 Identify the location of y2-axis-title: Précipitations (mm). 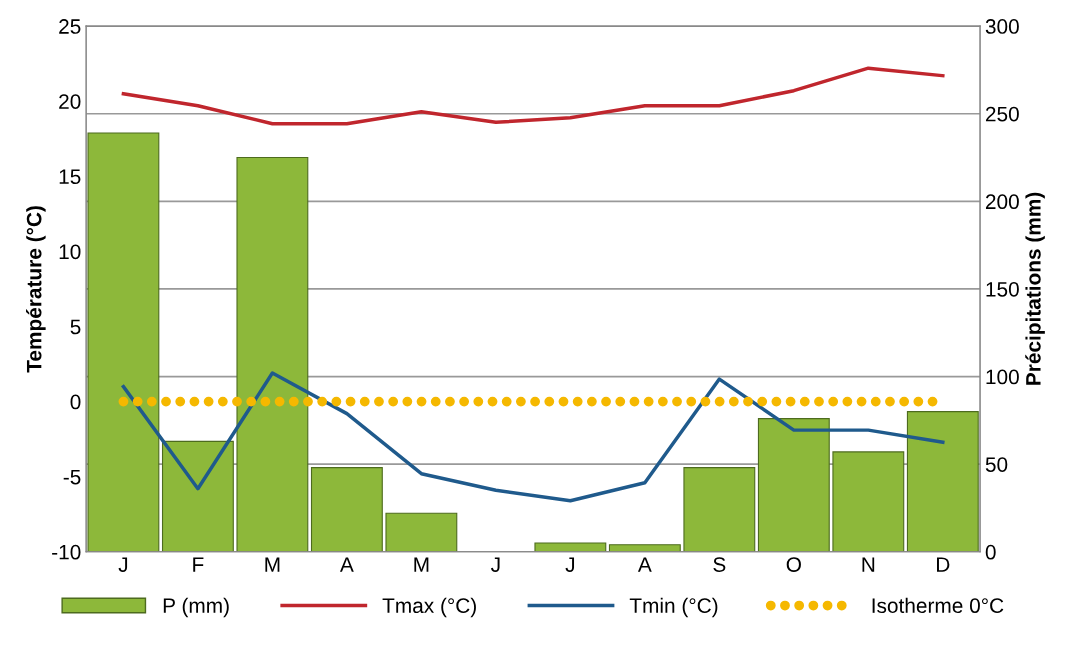
(1035, 288).